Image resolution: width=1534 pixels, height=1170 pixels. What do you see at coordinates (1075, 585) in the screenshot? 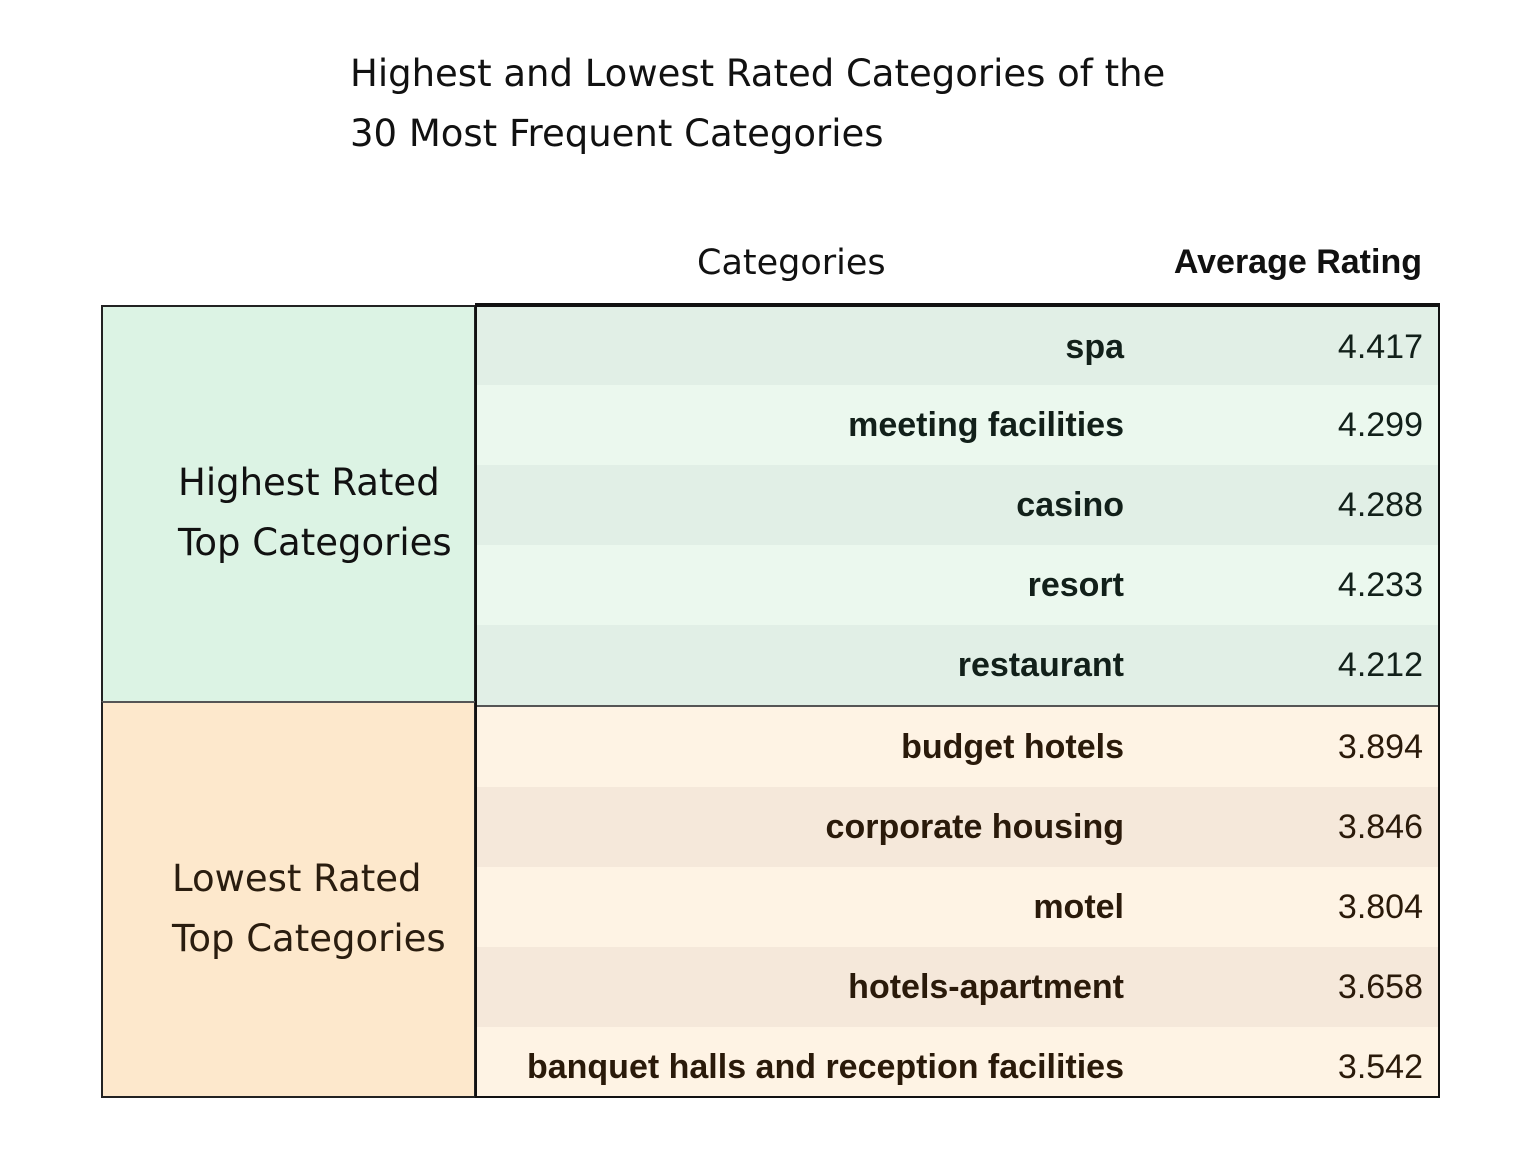
I see `category-cell: resort` at bounding box center [1075, 585].